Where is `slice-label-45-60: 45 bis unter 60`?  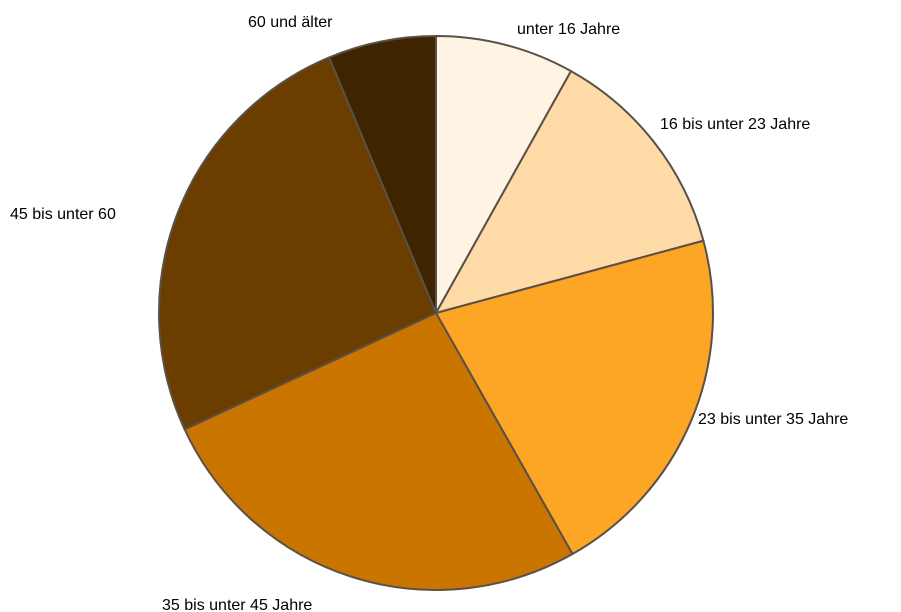 slice-label-45-60: 45 bis unter 60 is located at coordinates (63, 214).